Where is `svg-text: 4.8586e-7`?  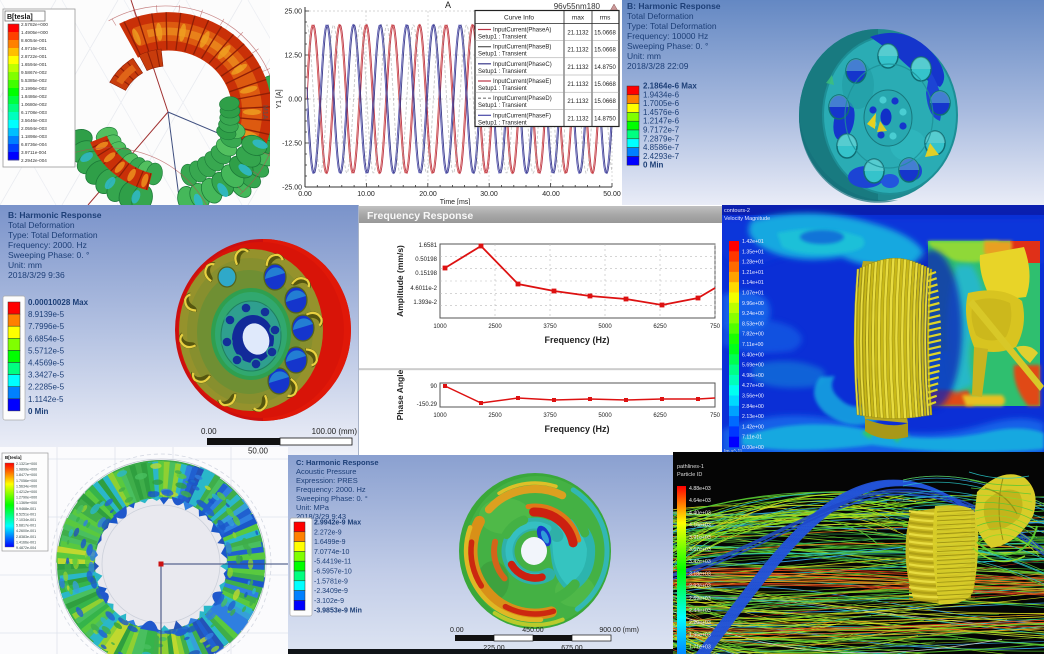 svg-text: 4.8586e-7 is located at coordinates (661, 147).